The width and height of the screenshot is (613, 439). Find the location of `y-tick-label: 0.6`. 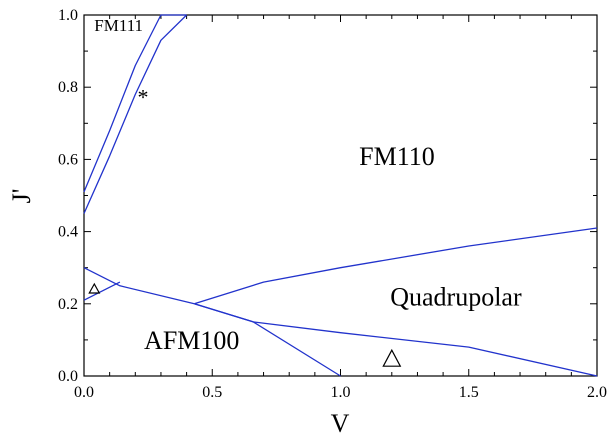

y-tick-label: 0.6 is located at coordinates (68, 159).